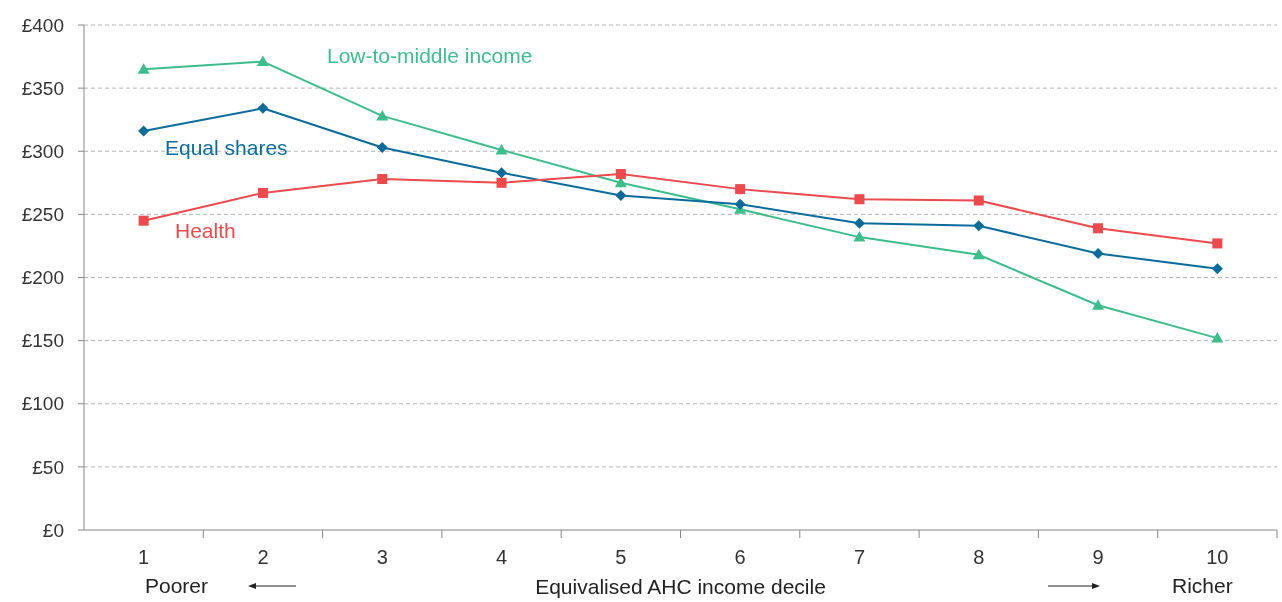 Image resolution: width=1282 pixels, height=602 pixels. I want to click on series-label: Low-to-middle income, so click(430, 55).